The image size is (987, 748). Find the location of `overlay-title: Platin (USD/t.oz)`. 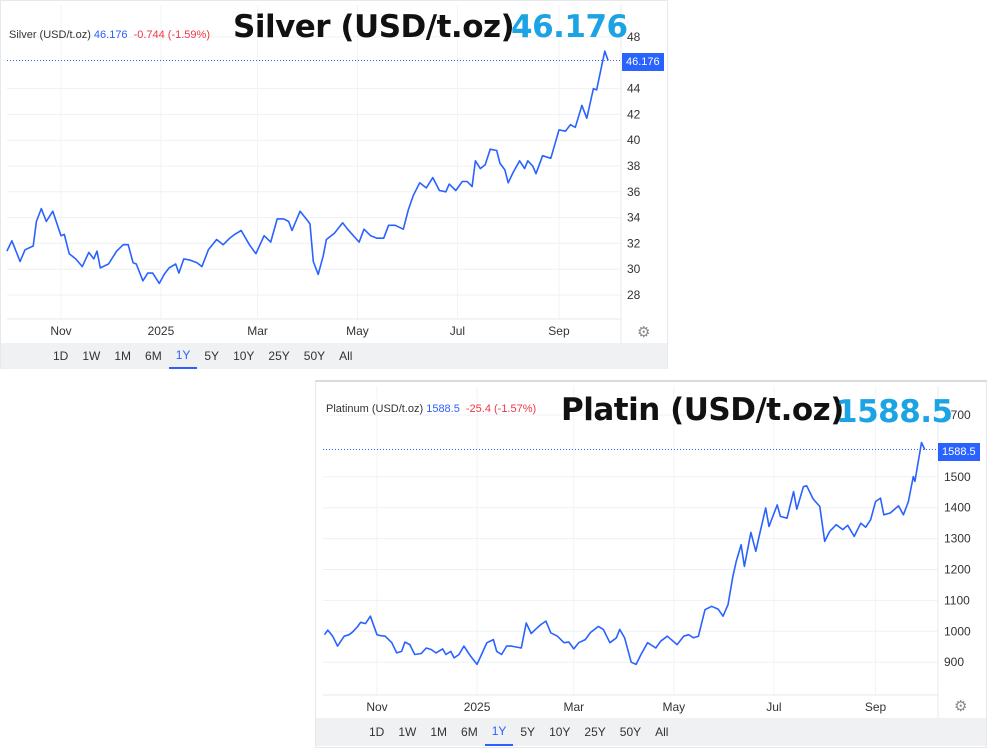

overlay-title: Platin (USD/t.oz) is located at coordinates (702, 410).